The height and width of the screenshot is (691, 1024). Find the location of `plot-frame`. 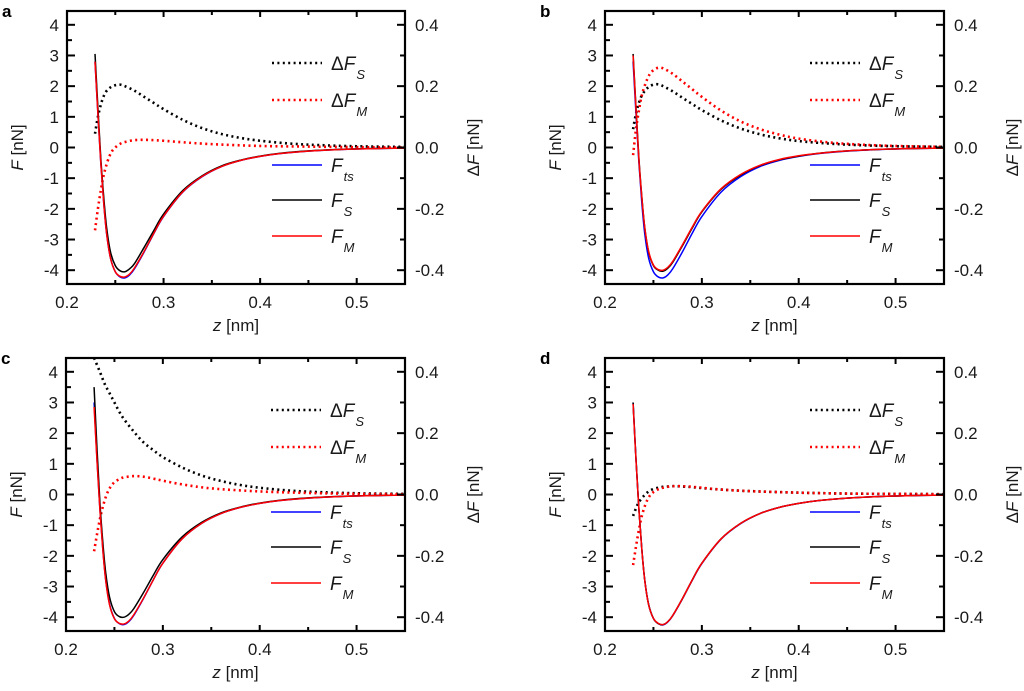

plot-frame is located at coordinates (774, 494).